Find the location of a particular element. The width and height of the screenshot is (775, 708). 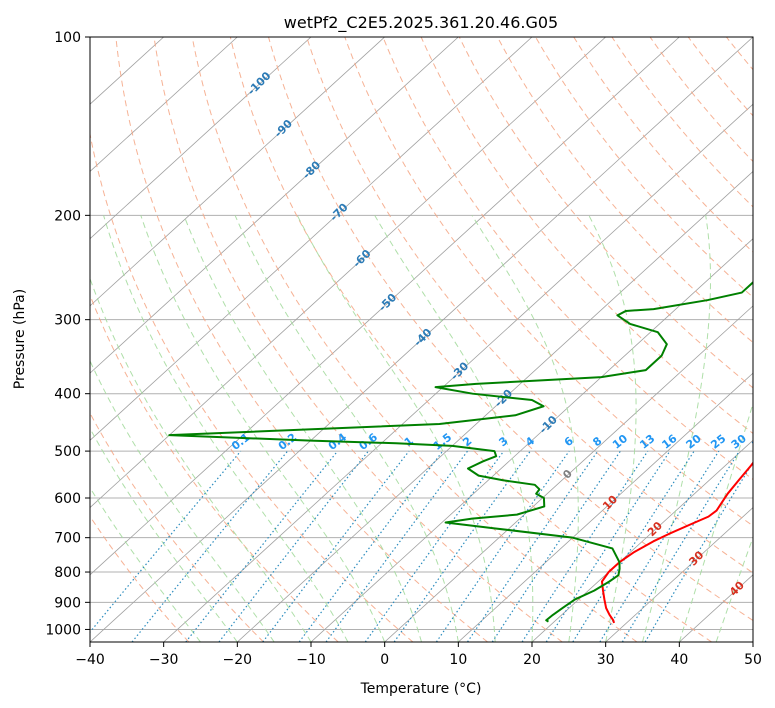

y-tick-label: 200 is located at coordinates (67, 216).